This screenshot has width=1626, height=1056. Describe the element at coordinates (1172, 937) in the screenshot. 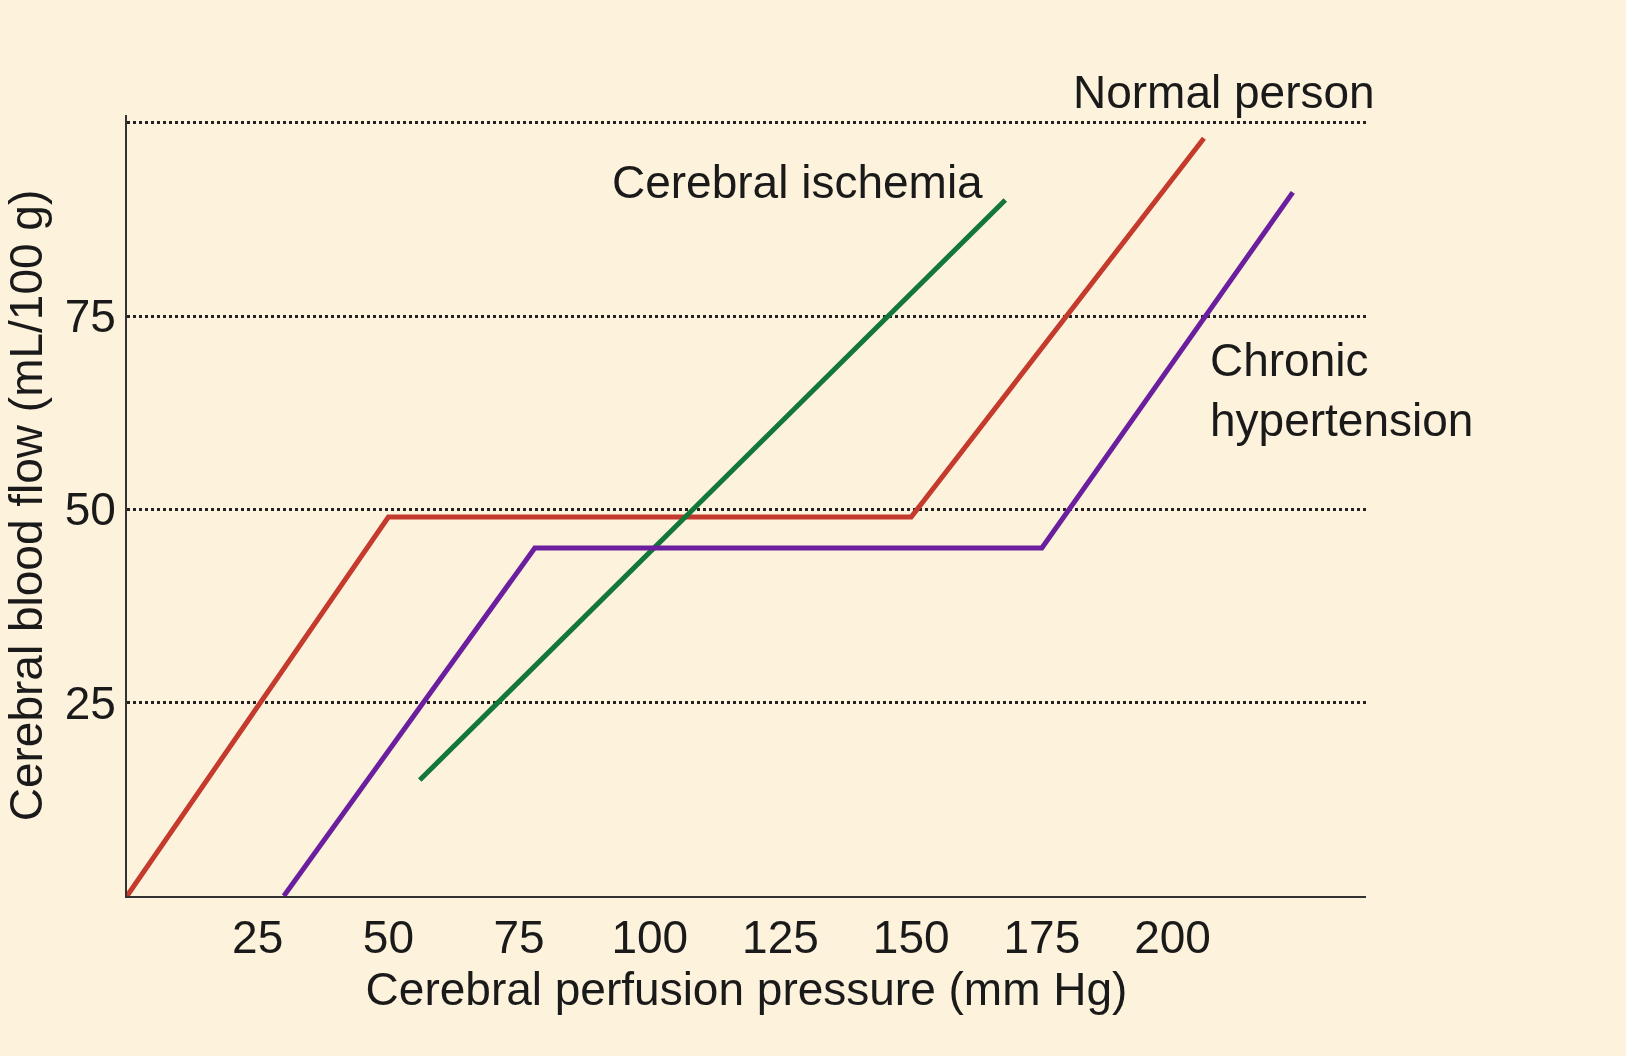

I see `x-tick-label: 200` at that location.